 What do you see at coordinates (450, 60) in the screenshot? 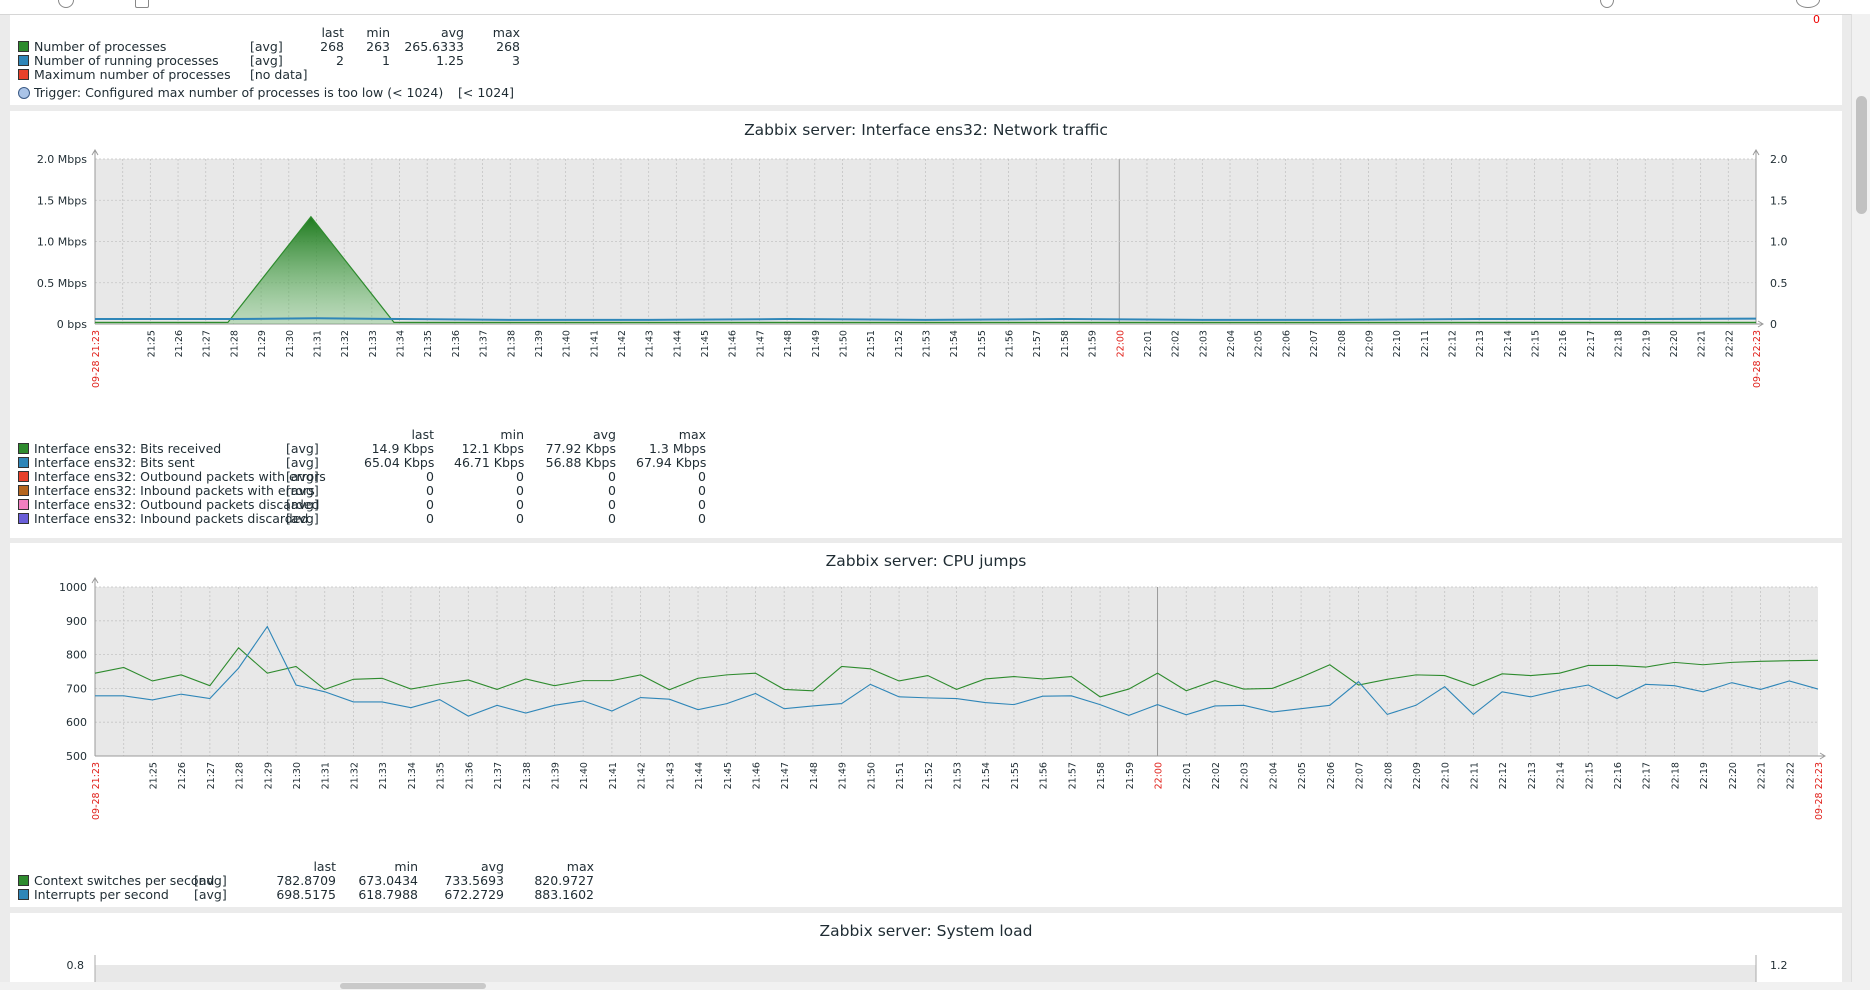
I see `series-avg: 1.25` at bounding box center [450, 60].